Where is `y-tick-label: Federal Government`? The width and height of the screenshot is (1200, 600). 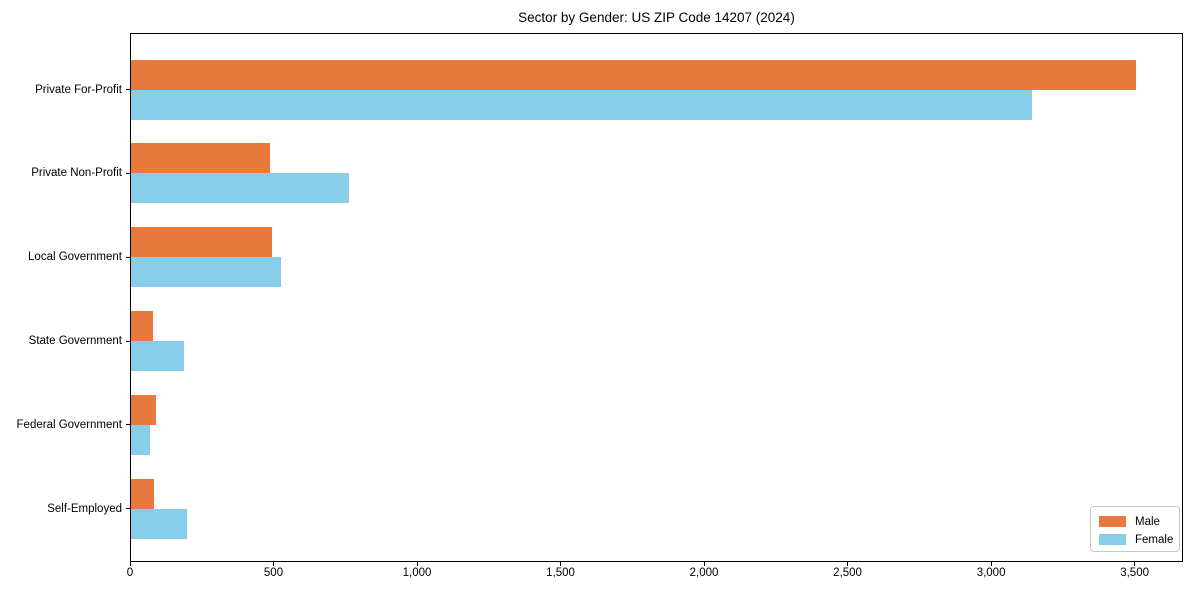 y-tick-label: Federal Government is located at coordinates (69, 424).